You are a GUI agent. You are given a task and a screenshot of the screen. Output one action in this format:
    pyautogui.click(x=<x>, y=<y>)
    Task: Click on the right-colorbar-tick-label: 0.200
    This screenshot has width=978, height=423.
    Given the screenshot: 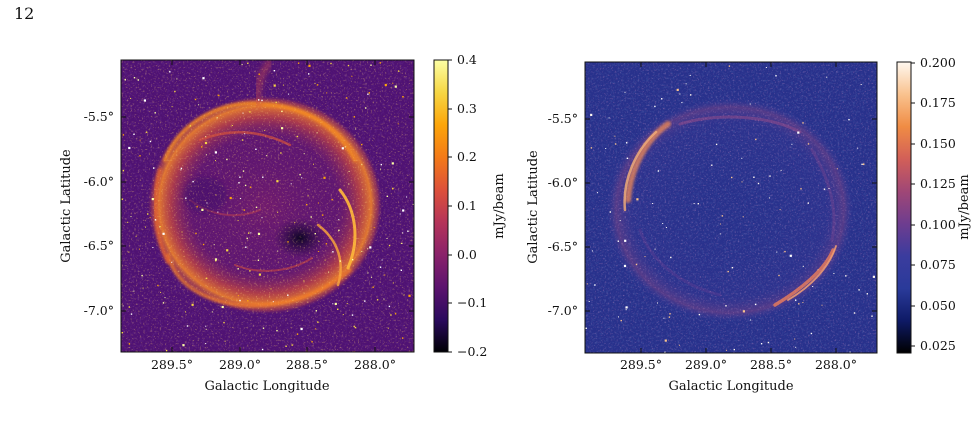 What is the action you would take?
    pyautogui.click(x=938, y=62)
    